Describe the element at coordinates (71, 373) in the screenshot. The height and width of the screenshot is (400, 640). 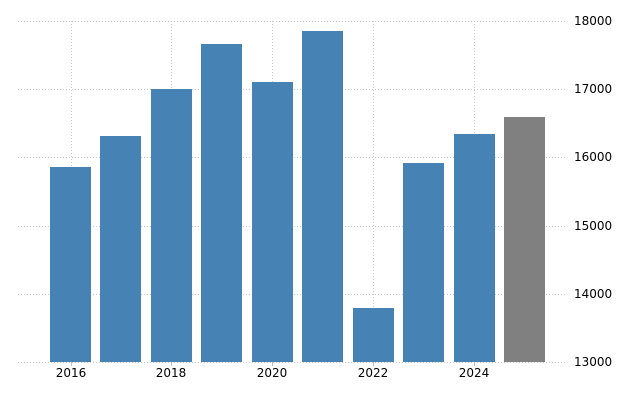
I see `x-axis-tick-label: 2016` at that location.